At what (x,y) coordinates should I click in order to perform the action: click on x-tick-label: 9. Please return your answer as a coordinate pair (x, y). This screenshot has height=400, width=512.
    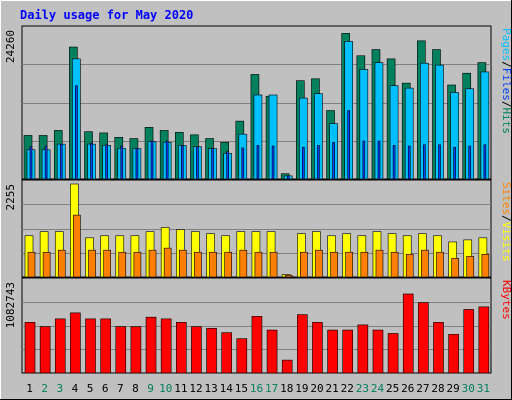
    Looking at the image, I should click on (150, 388).